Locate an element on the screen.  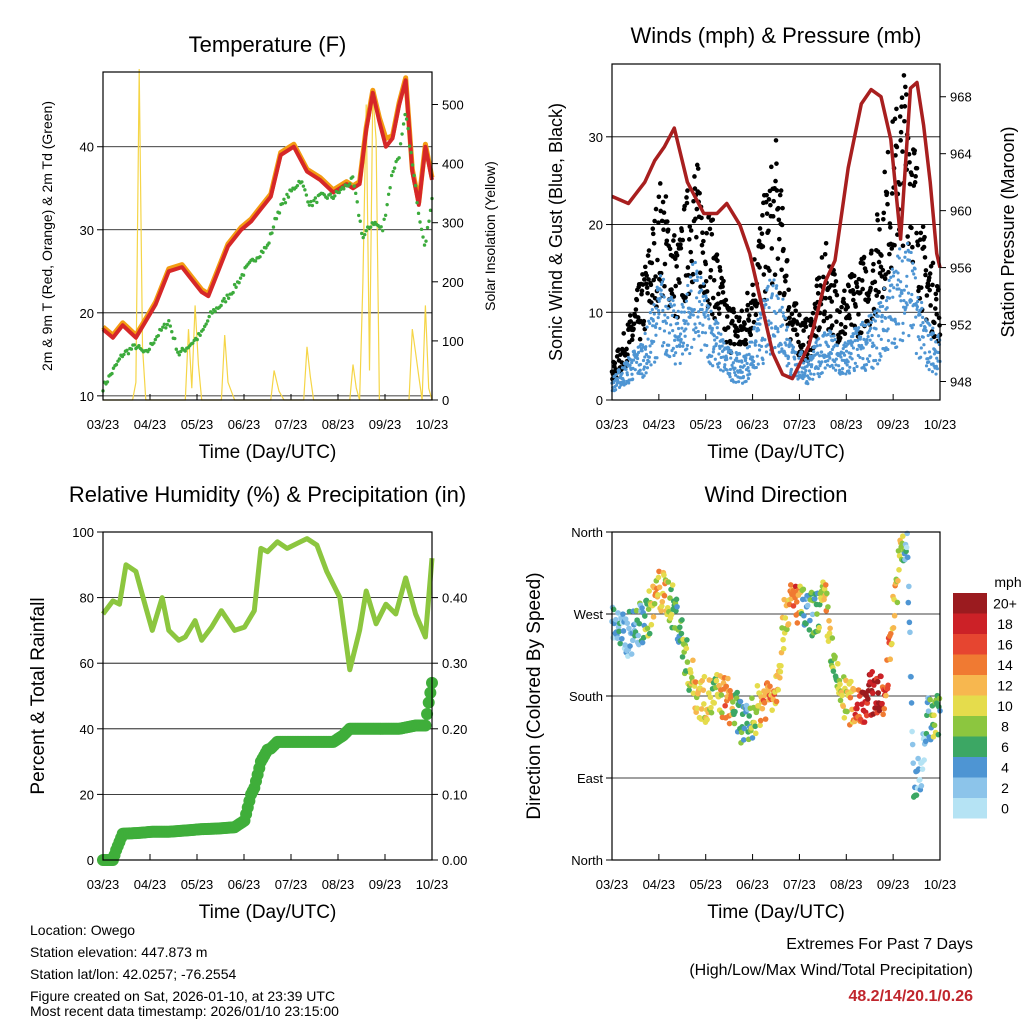
x-tick-label: 09/23 is located at coordinates (385, 424).